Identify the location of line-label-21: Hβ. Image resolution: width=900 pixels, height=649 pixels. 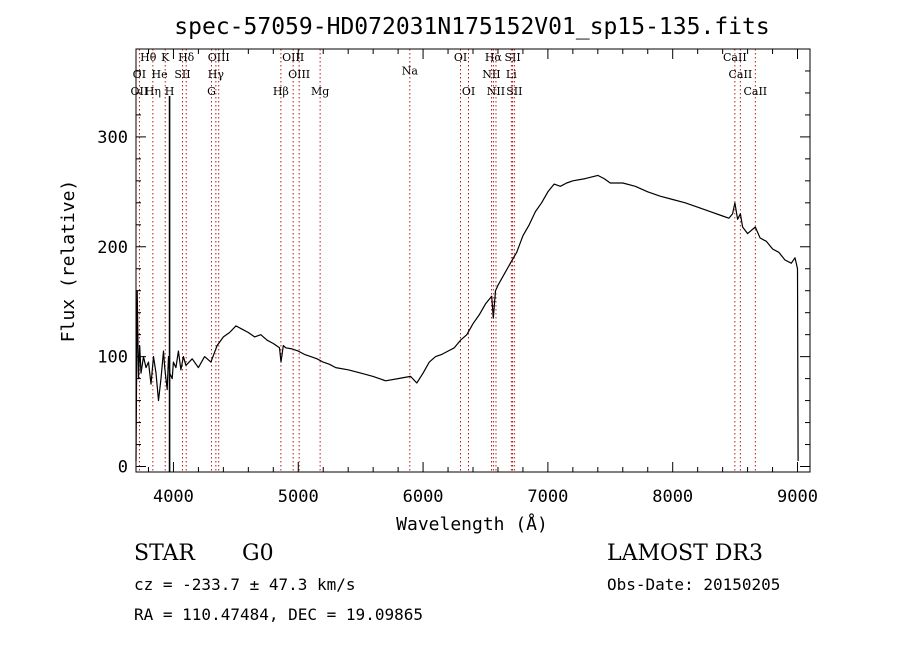
(281, 91).